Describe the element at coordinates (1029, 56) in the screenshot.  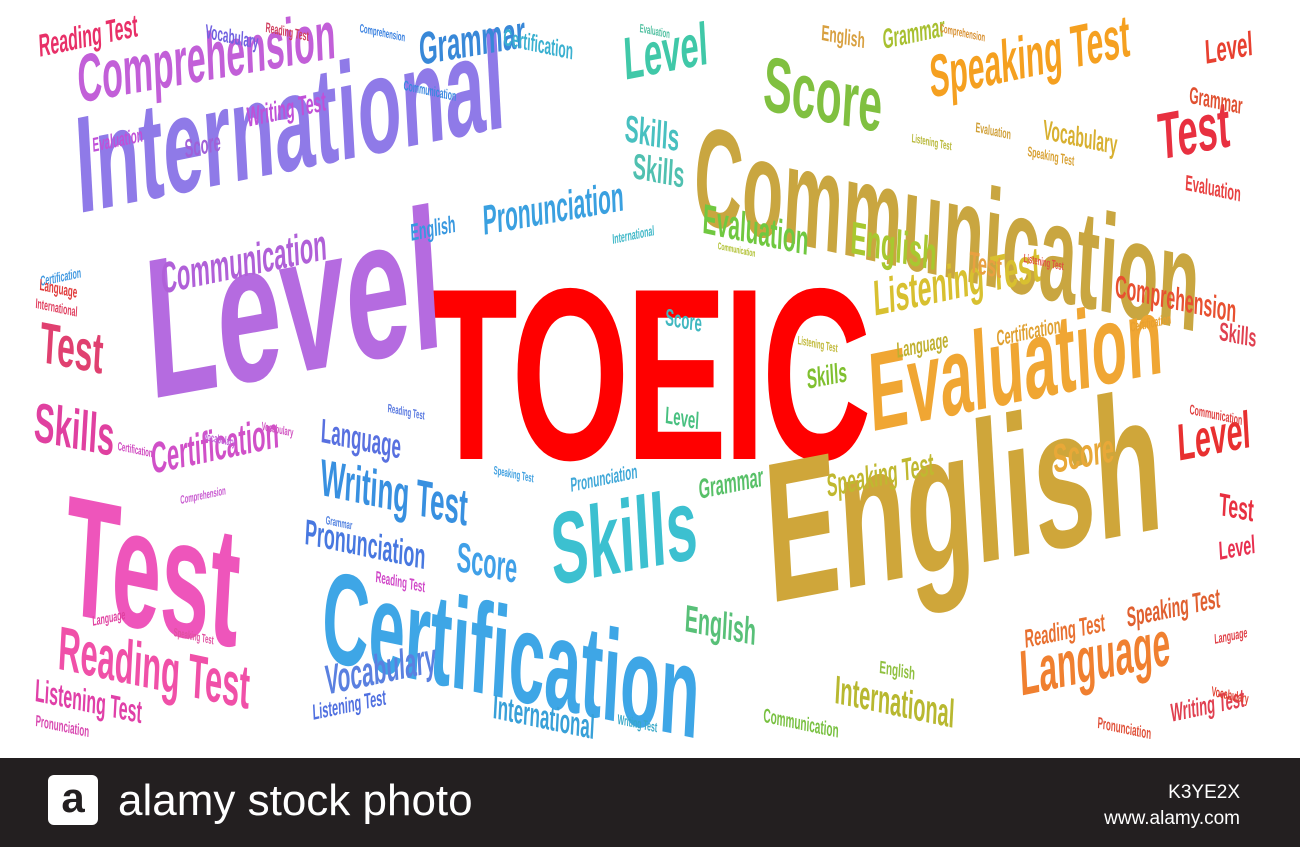
I see `word-speaking-test-big: Speaking Test` at that location.